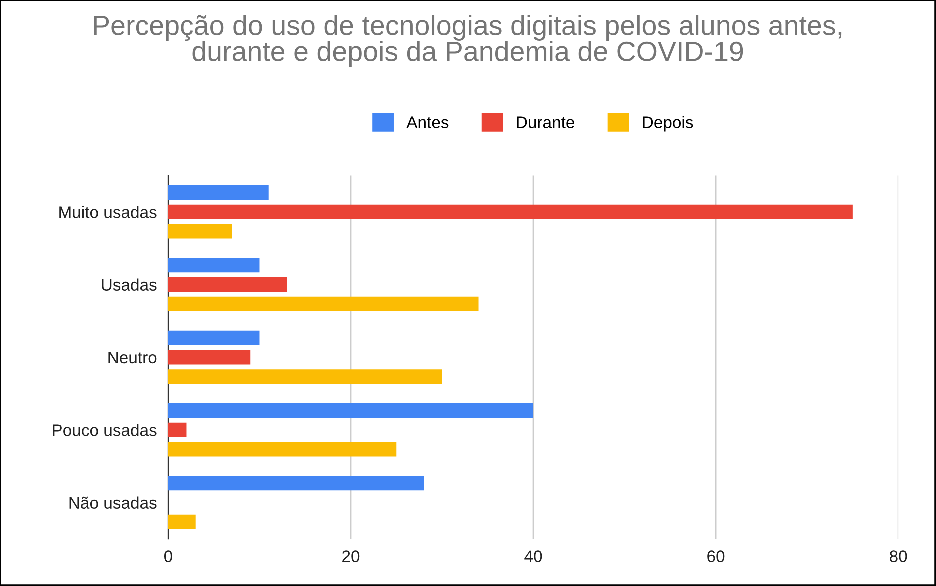  What do you see at coordinates (468, 41) in the screenshot?
I see `chart-title: Percepção do uso de tecnologias digitais pelos alunos antes, durante e depois da Pandemia de COVID-19` at bounding box center [468, 41].